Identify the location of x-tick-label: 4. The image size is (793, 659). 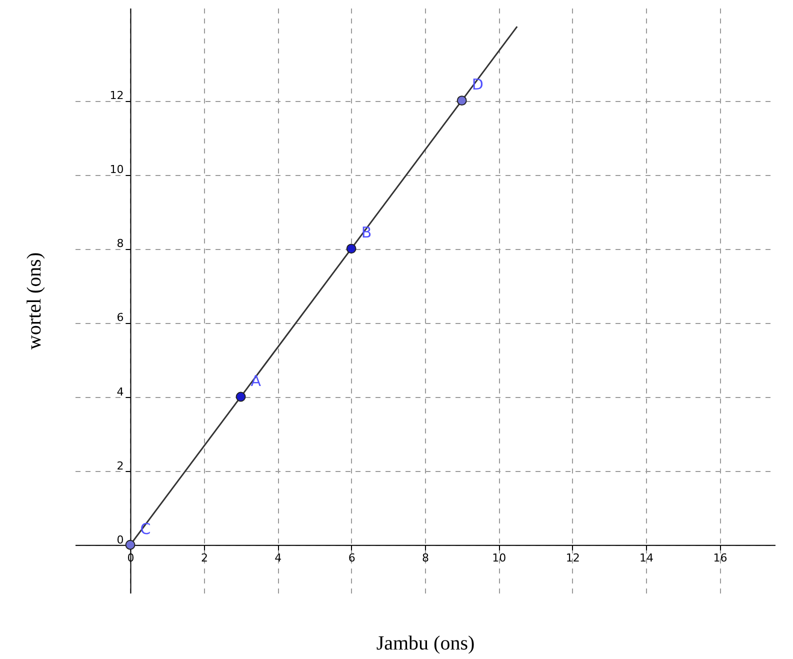
(278, 557).